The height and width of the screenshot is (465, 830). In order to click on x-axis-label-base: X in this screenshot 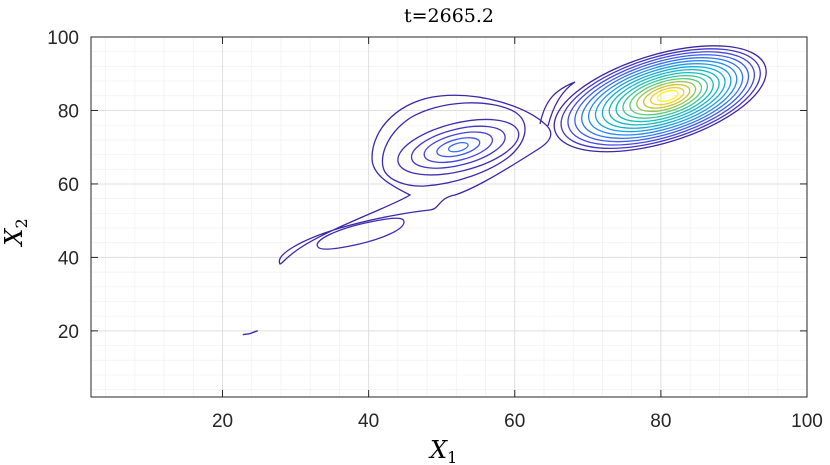, I will do `click(438, 450)`.